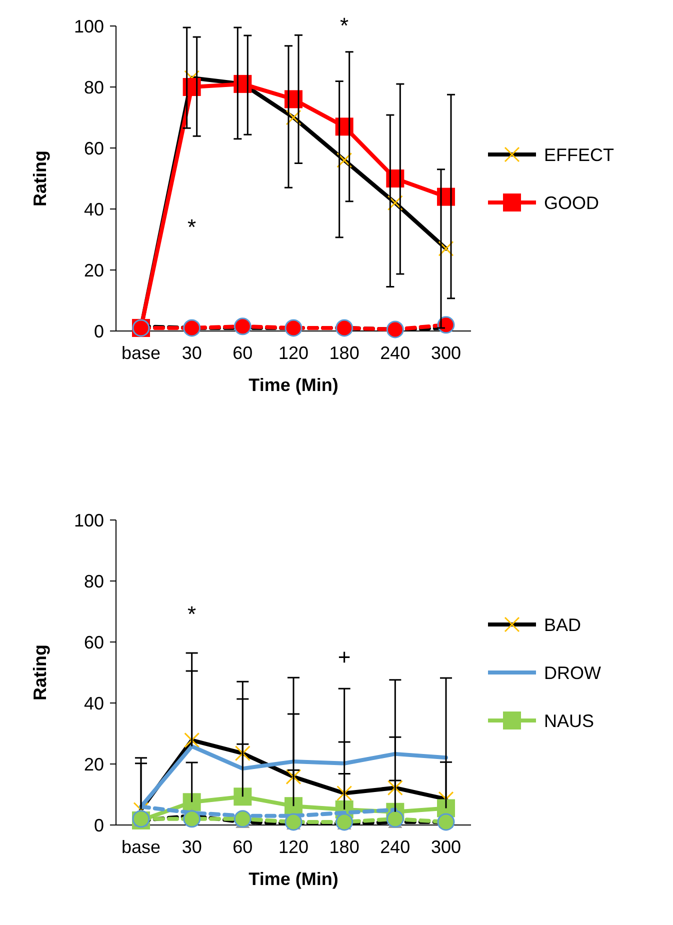 The width and height of the screenshot is (673, 925). What do you see at coordinates (563, 624) in the screenshot?
I see `legend-label: BAD` at bounding box center [563, 624].